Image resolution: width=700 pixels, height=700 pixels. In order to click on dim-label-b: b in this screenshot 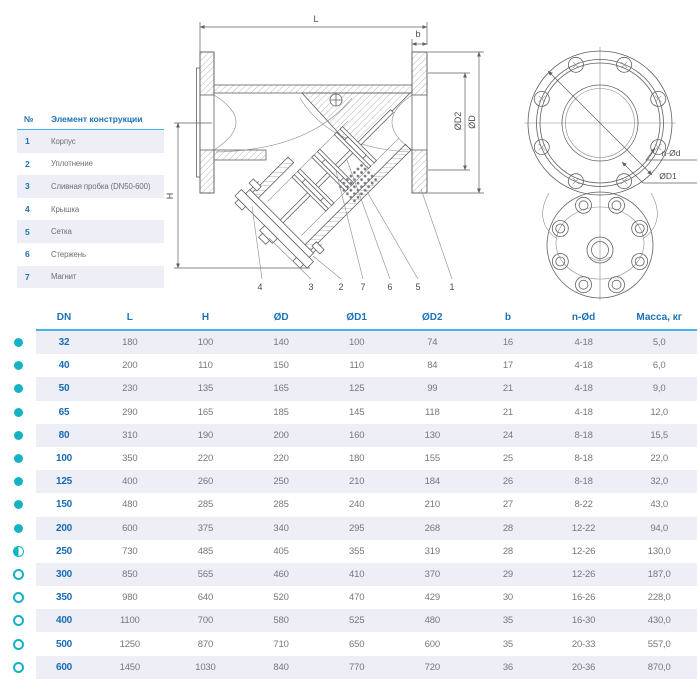, I will do `click(417, 34)`.